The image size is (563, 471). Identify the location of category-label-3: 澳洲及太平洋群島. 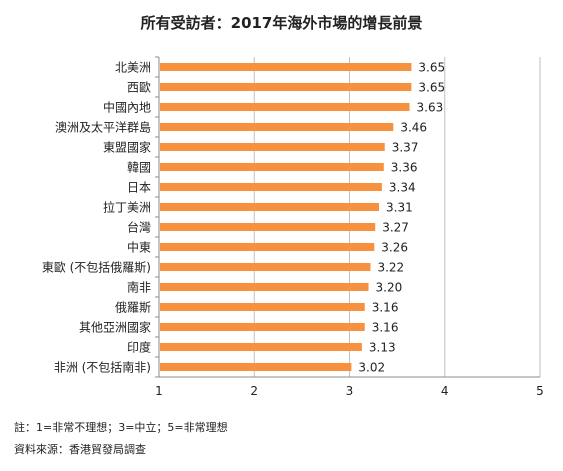
(103, 127).